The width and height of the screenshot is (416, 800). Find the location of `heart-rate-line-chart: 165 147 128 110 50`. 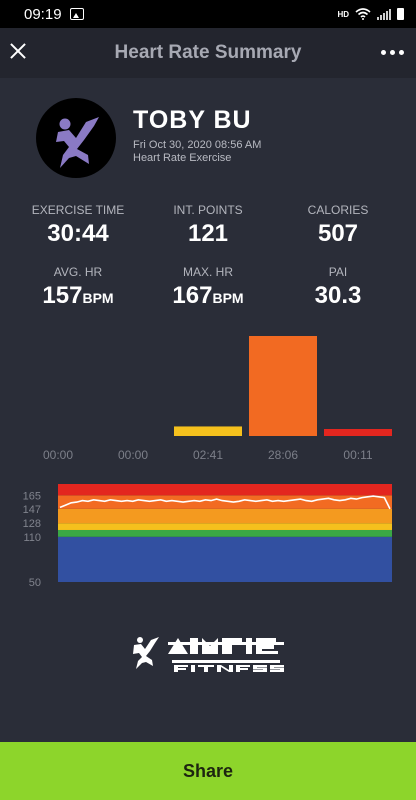

heart-rate-line-chart: 165 147 128 110 50 is located at coordinates (207, 536).